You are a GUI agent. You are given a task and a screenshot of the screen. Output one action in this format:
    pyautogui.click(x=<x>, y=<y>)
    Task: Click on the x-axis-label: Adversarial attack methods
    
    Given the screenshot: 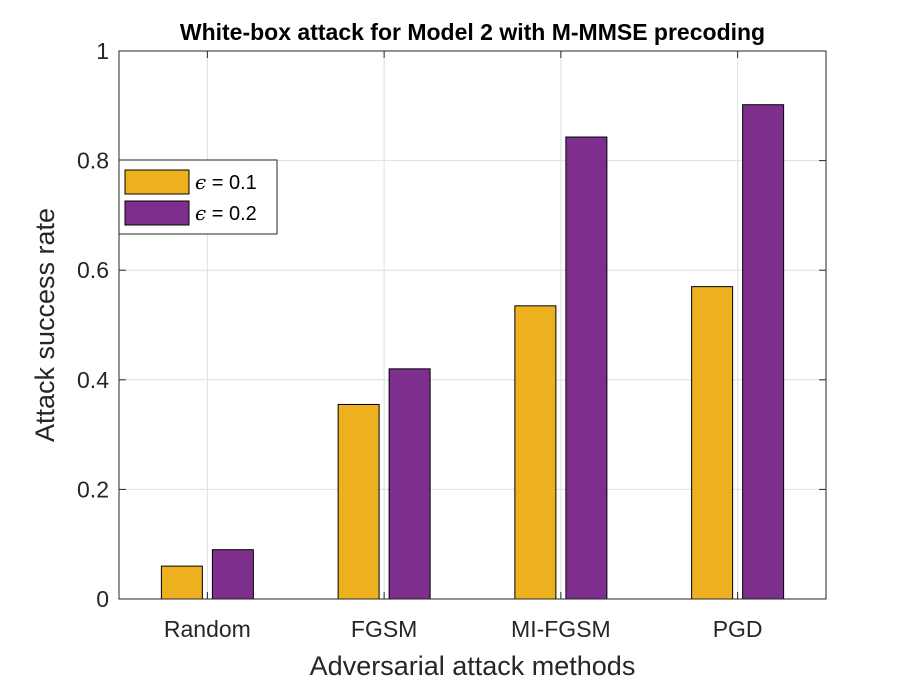 What is the action you would take?
    pyautogui.click(x=473, y=666)
    